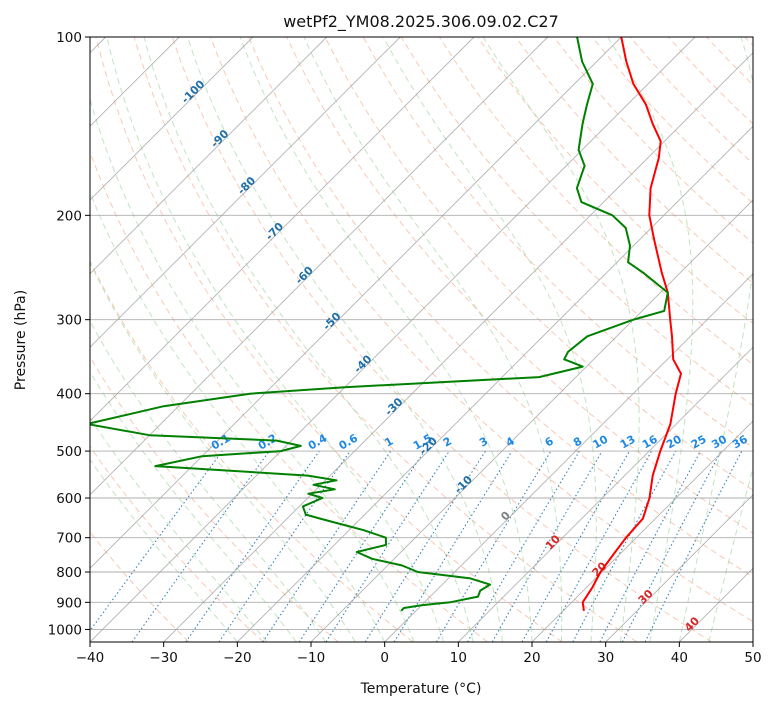 The image size is (775, 708). Describe the element at coordinates (69, 395) in the screenshot. I see `y-tick-label: 400` at that location.